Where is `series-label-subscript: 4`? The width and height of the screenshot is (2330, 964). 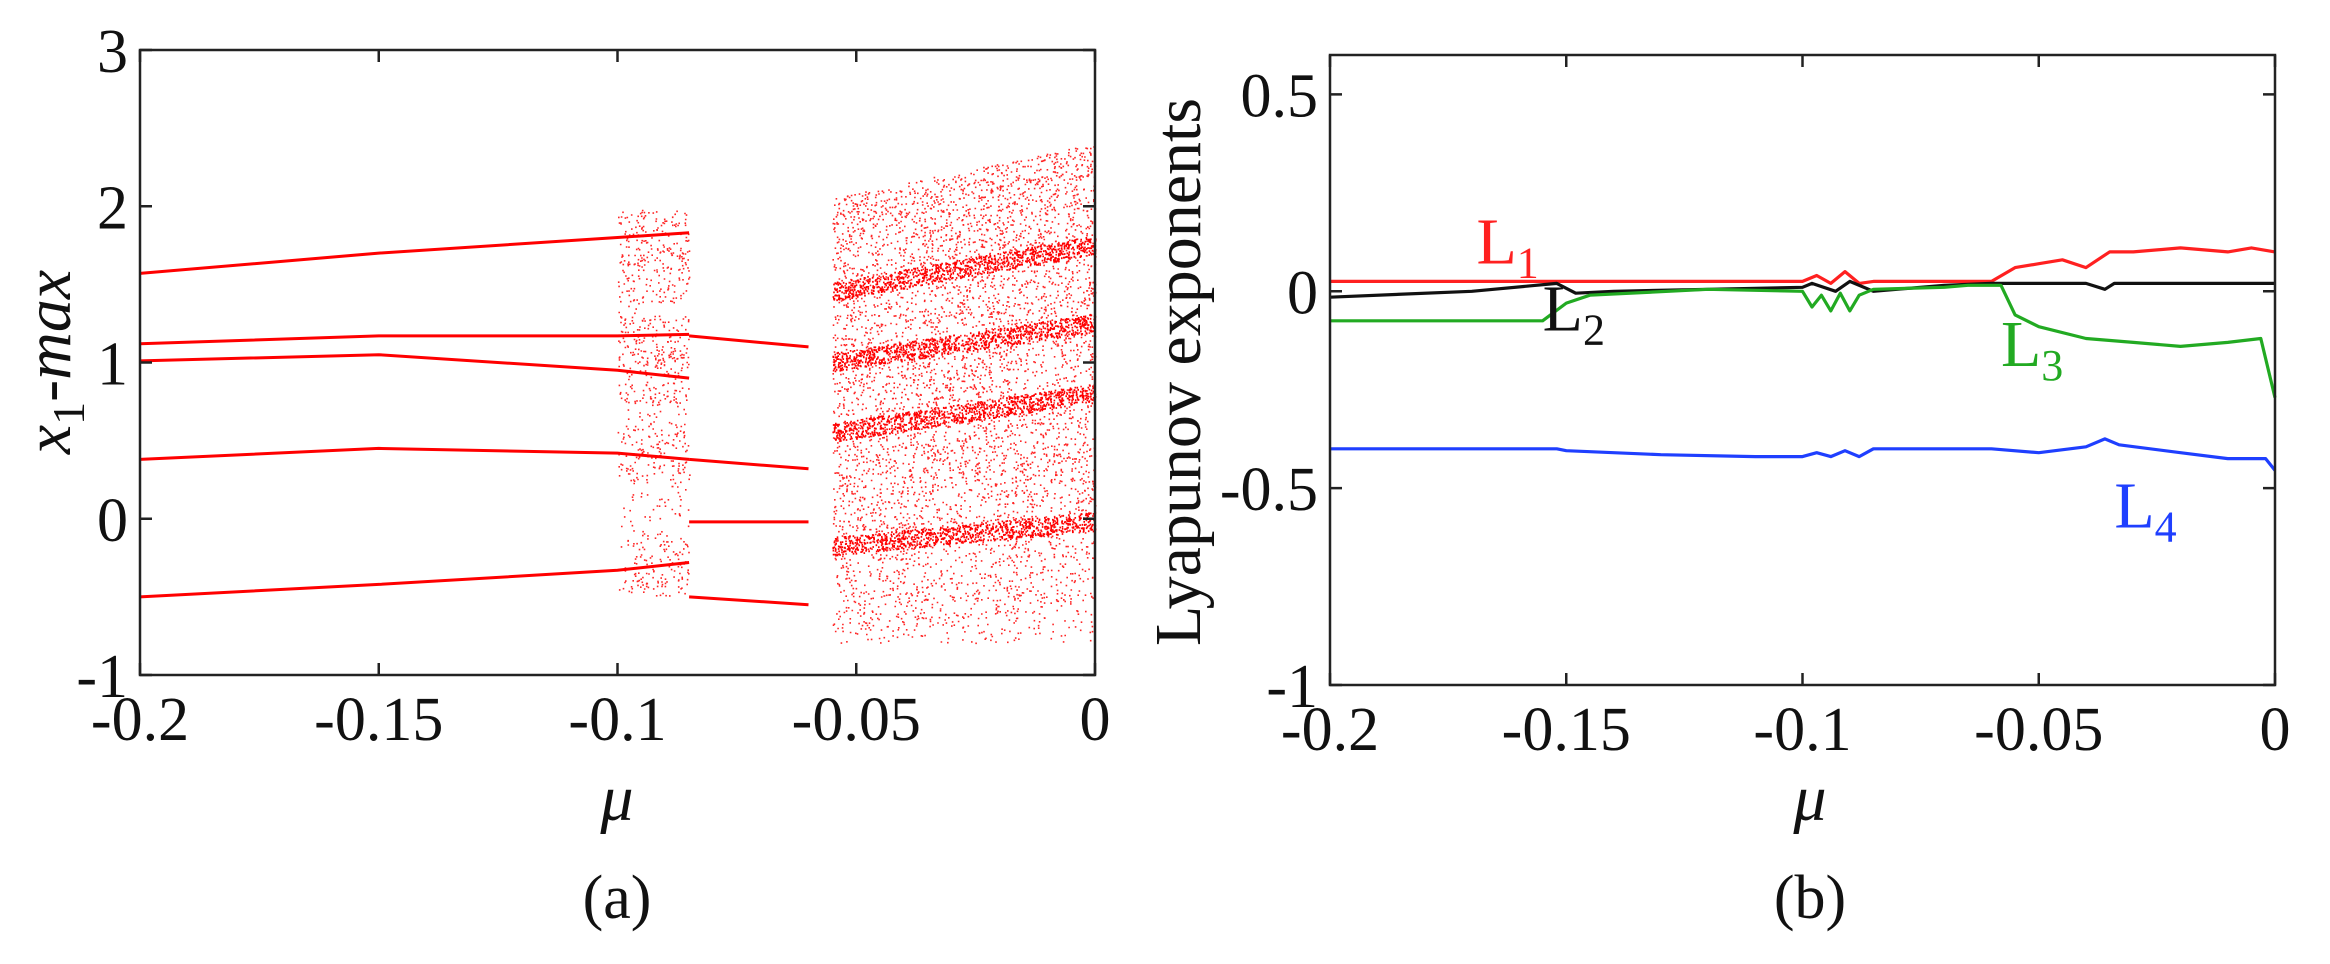 series-label-subscript: 4 is located at coordinates (2166, 527).